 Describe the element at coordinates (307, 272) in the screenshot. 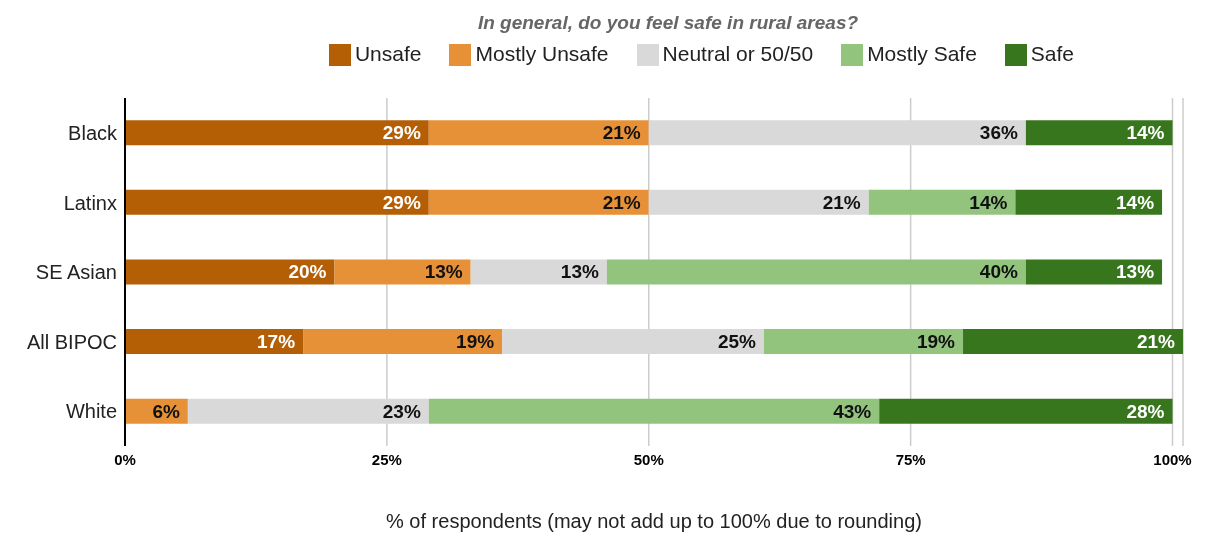

I see `data-label: 20%` at that location.